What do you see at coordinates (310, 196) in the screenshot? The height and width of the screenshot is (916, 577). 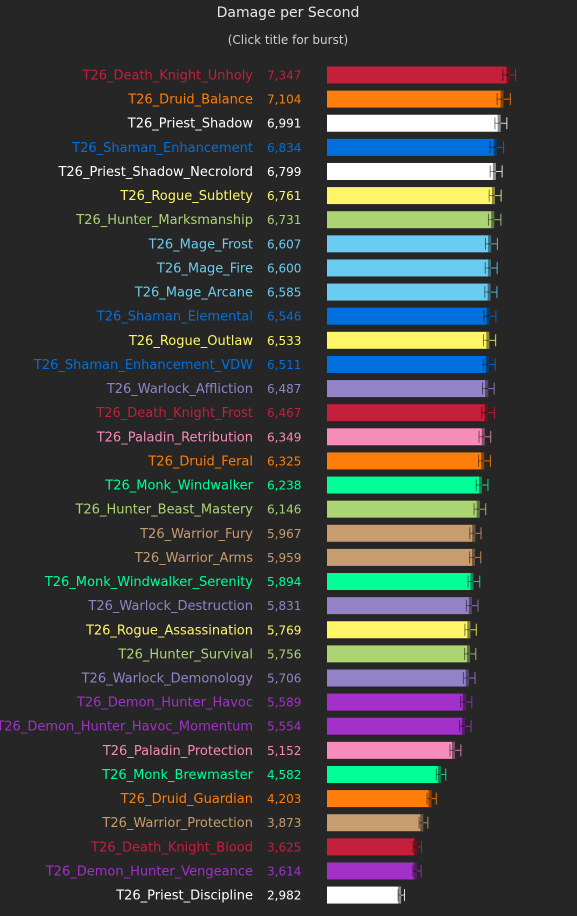 I see `bar-row: T26_Rogue_Subtlety 6,761` at bounding box center [310, 196].